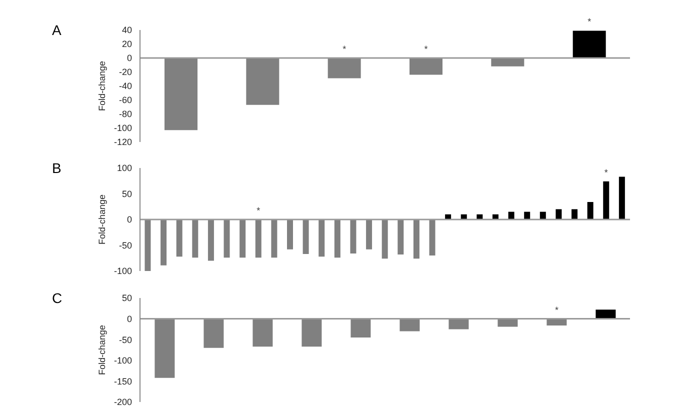 The width and height of the screenshot is (681, 416). Describe the element at coordinates (125, 100) in the screenshot. I see `y-tick-label: -60` at that location.